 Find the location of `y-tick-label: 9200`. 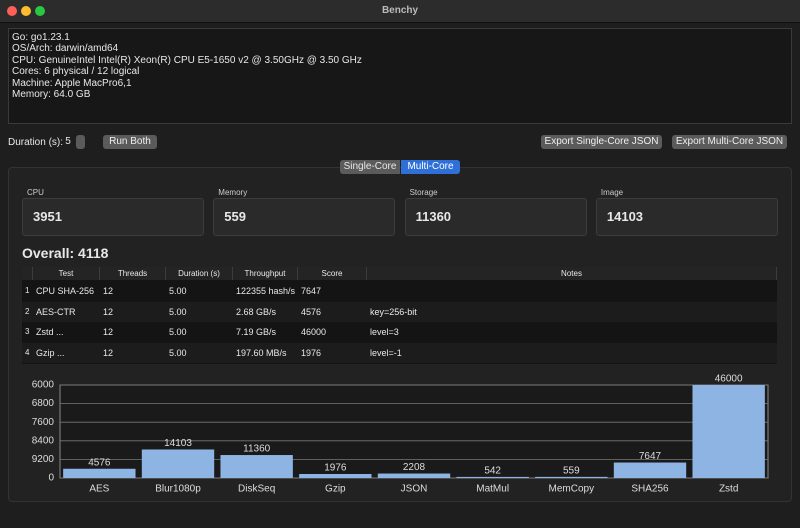

y-tick-label: 9200 is located at coordinates (43, 459).